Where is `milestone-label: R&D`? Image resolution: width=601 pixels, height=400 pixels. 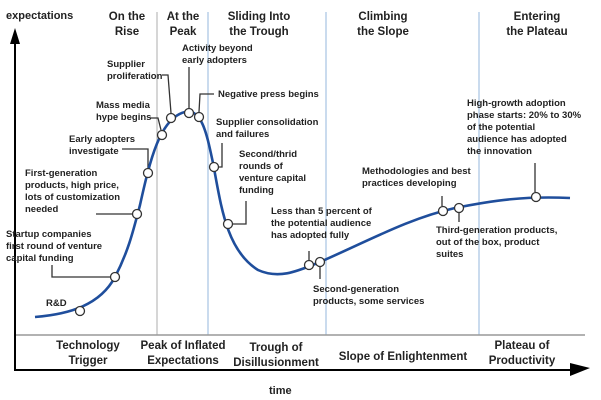 milestone-label: R&D is located at coordinates (56, 303).